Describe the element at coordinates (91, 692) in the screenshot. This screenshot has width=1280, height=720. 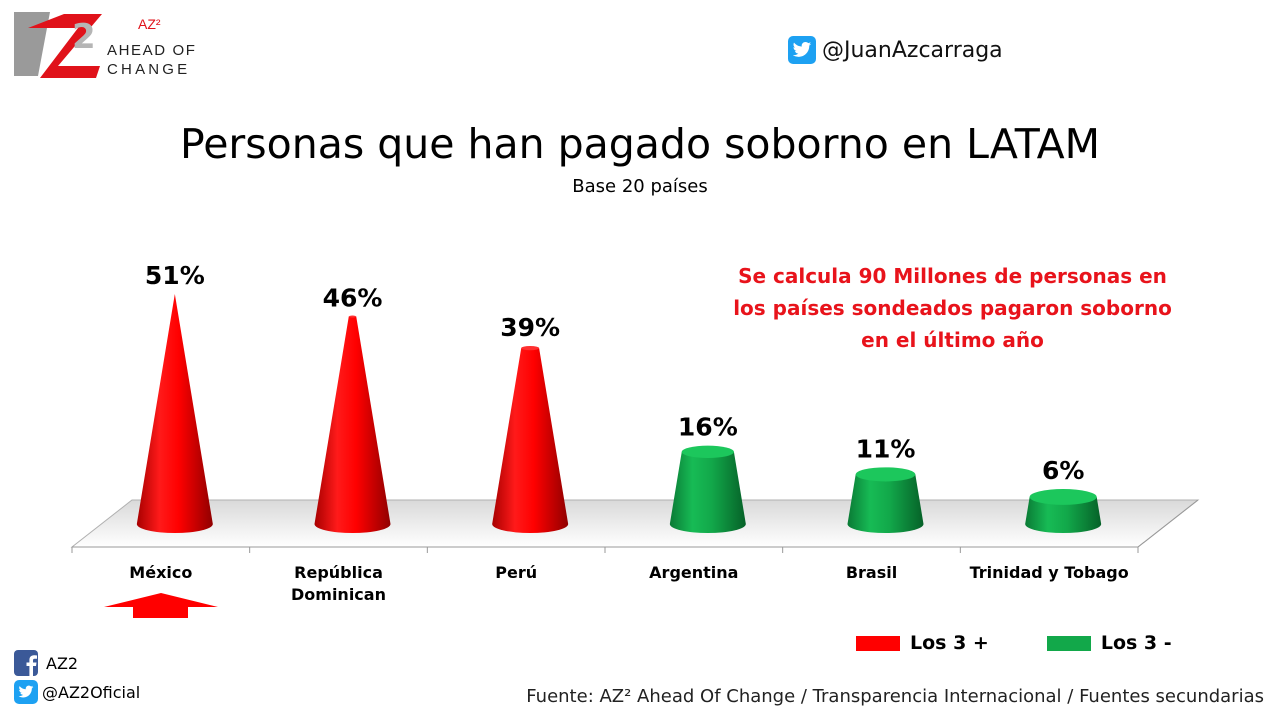
I see `twitter-label: @AZ2Oficial` at that location.